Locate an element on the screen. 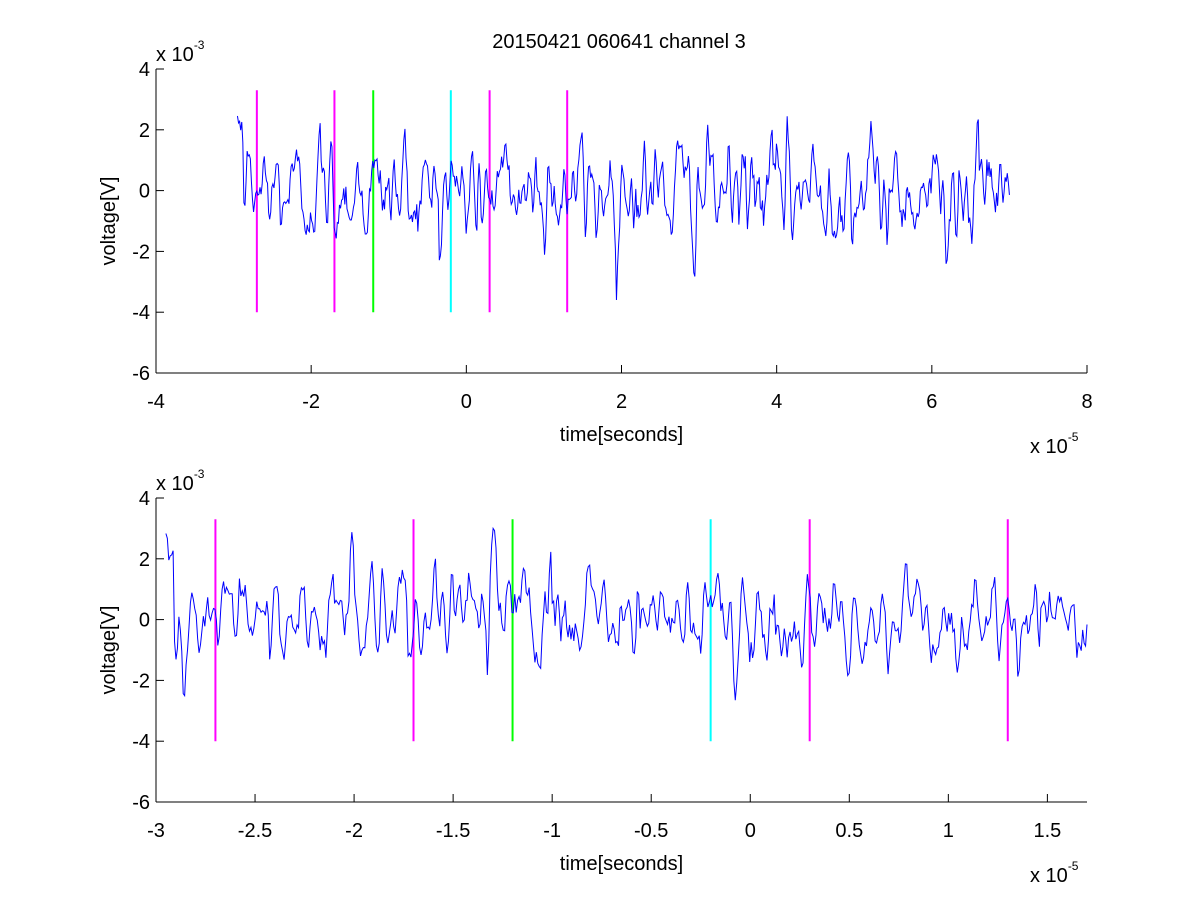 This screenshot has width=1200, height=901. top-plot-y-label: voltage[V] is located at coordinates (109, 221).